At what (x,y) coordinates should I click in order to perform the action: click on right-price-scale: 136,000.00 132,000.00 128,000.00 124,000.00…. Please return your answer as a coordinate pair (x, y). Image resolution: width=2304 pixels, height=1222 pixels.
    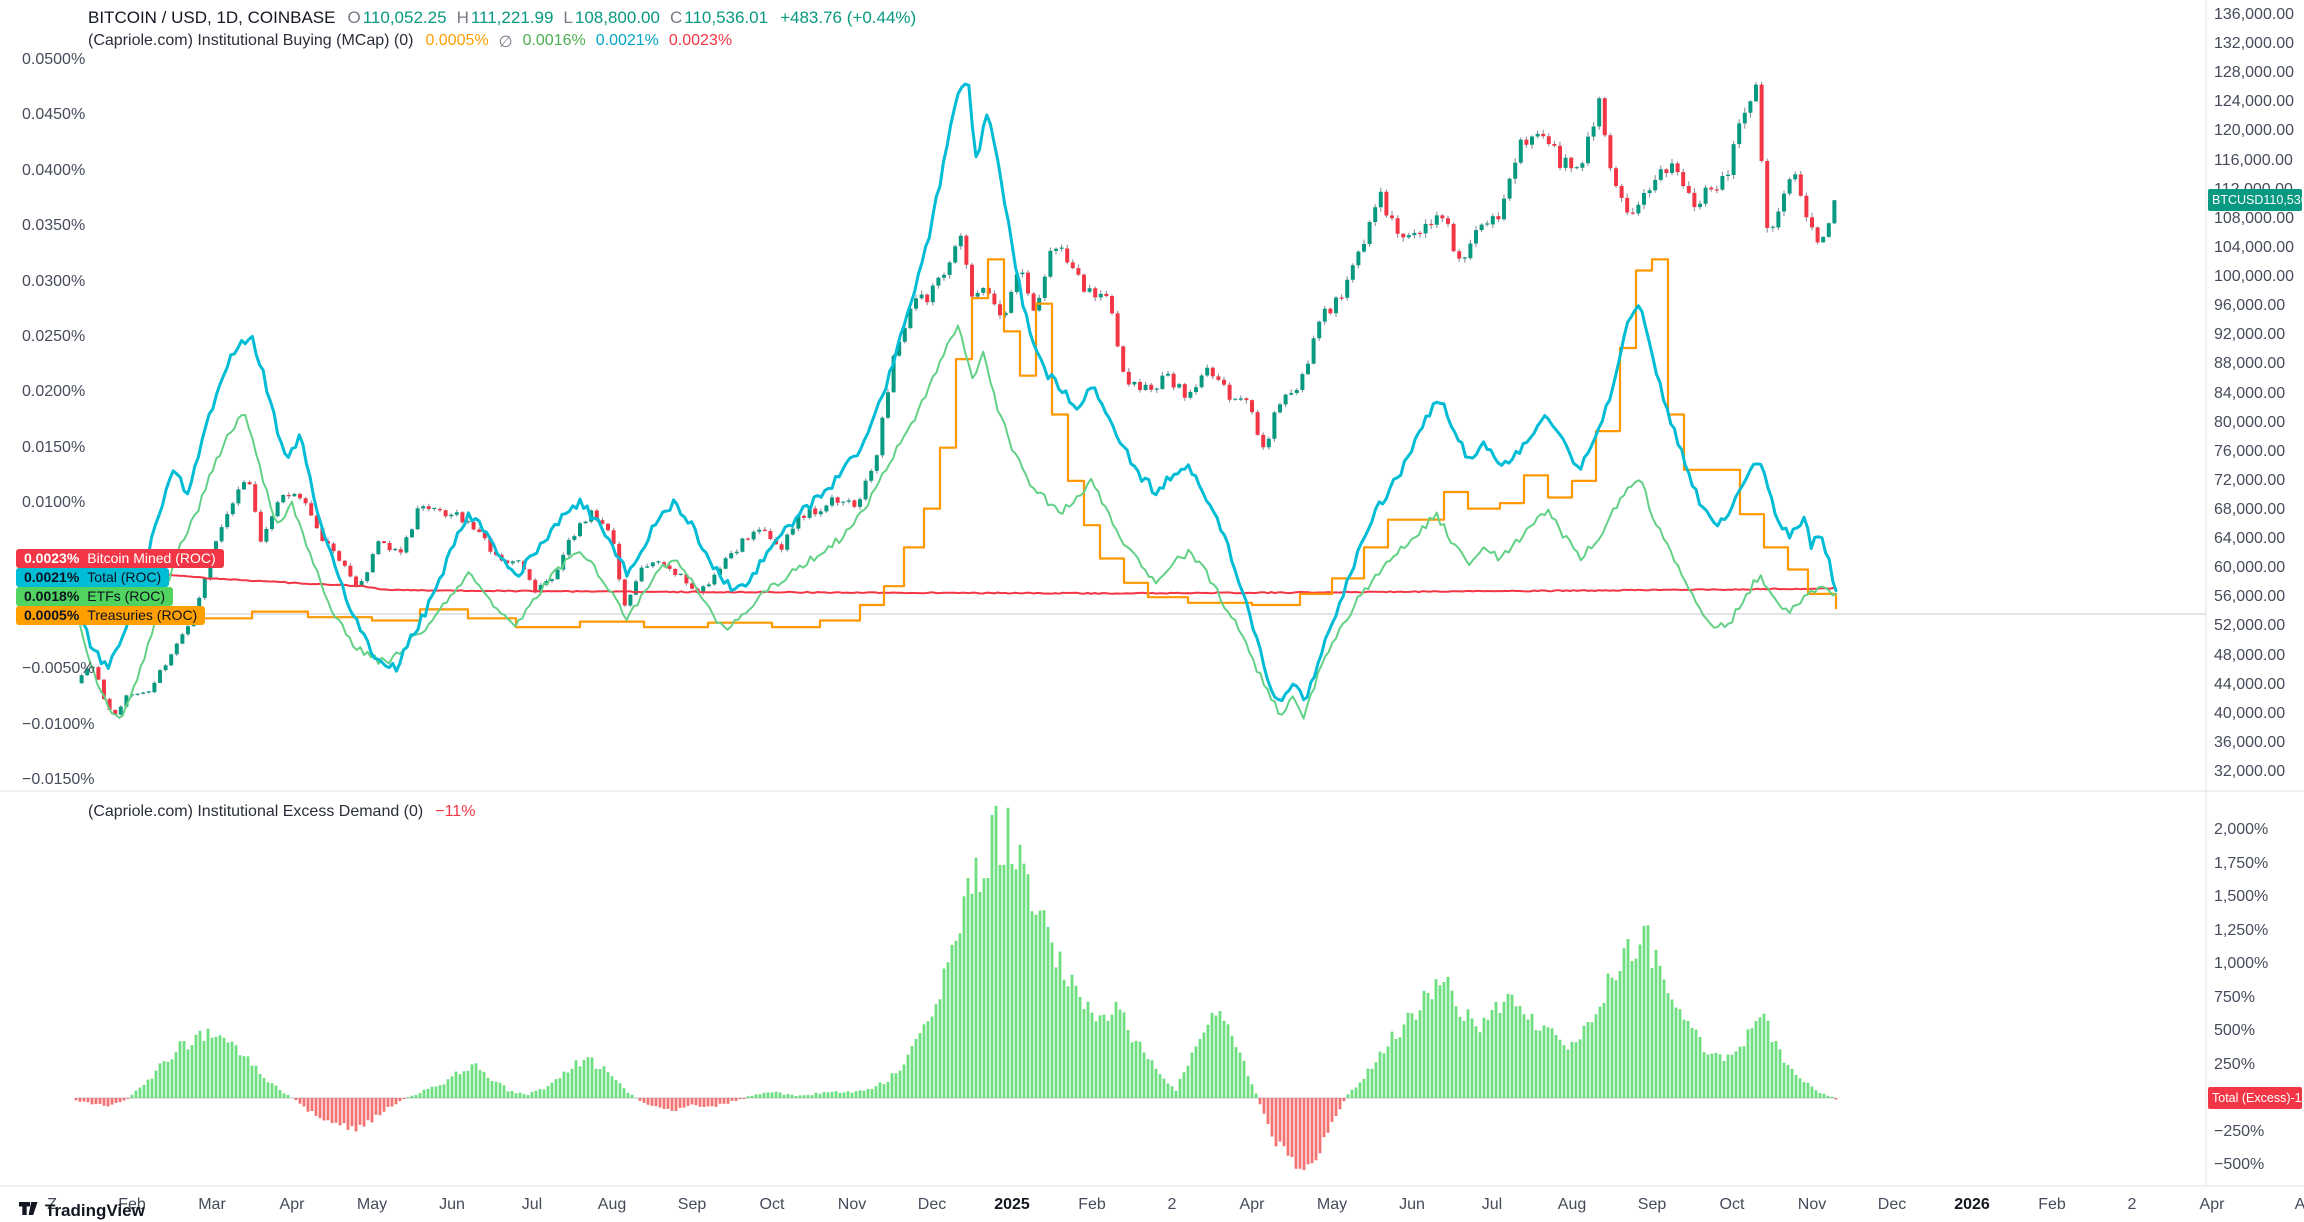
    Looking at the image, I should click on (2255, 593).